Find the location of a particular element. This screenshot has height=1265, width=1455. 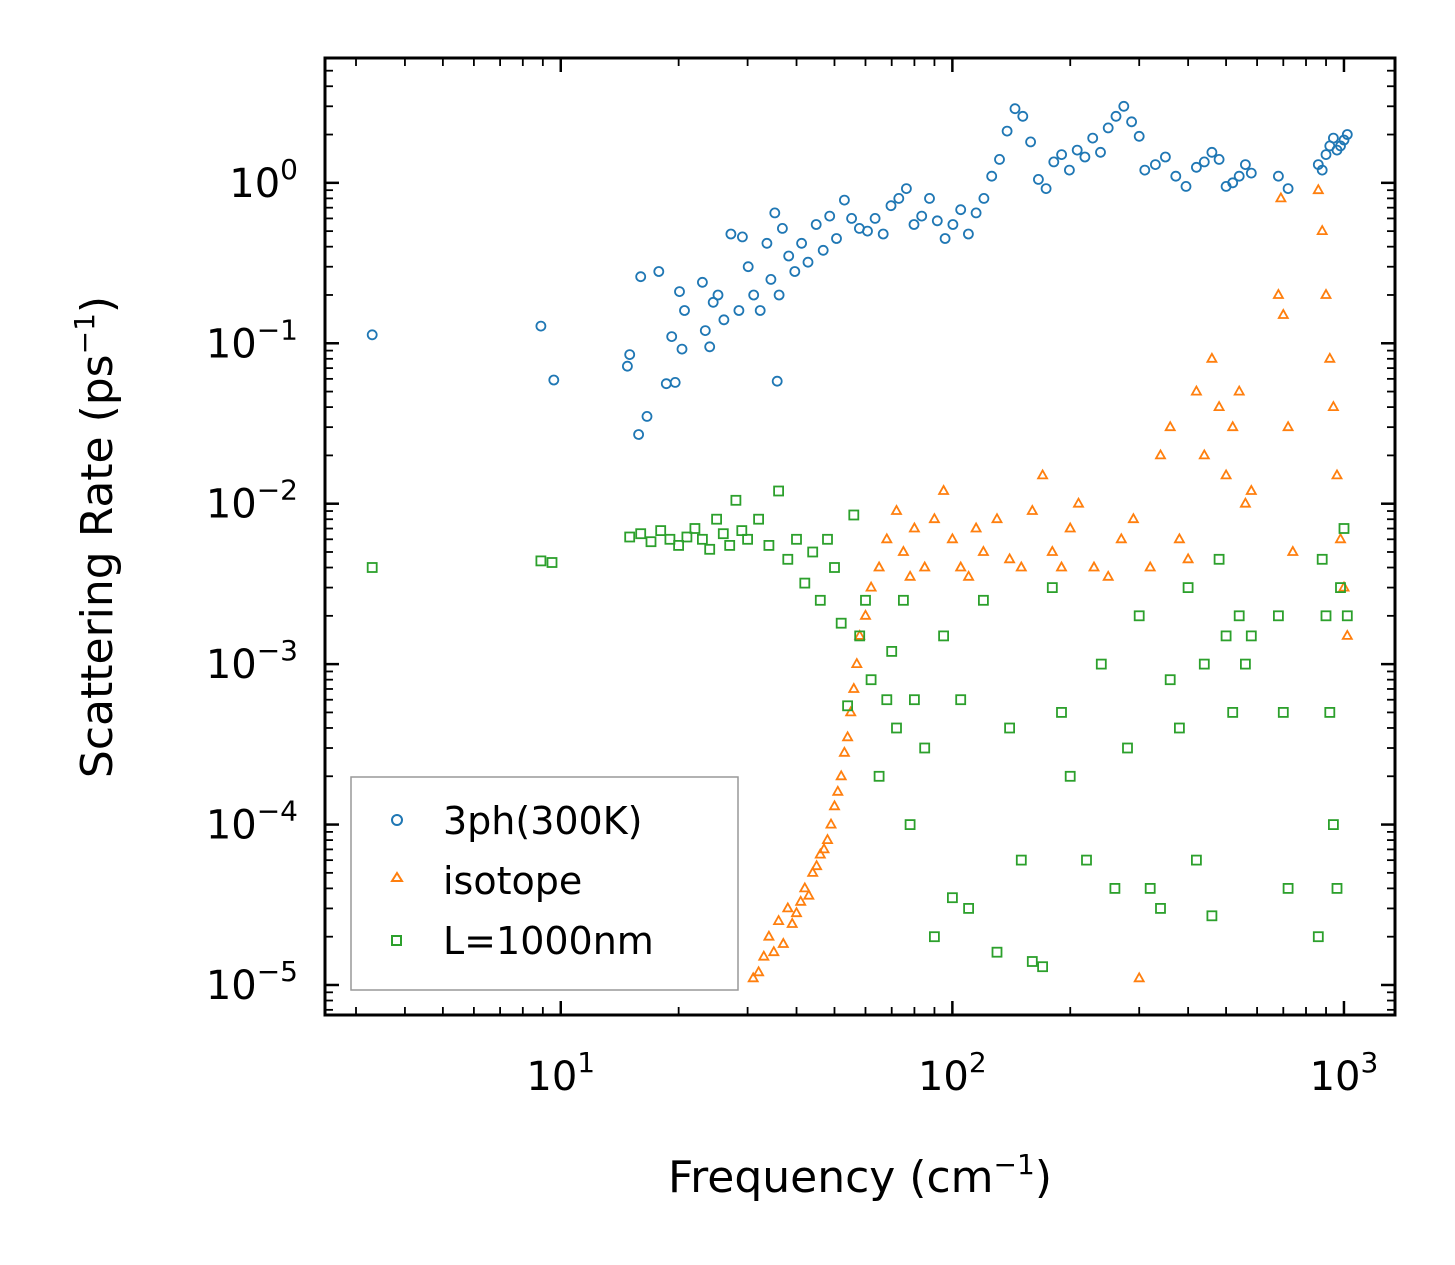

x-tick-label: 10³ is located at coordinates (1344, 1073).